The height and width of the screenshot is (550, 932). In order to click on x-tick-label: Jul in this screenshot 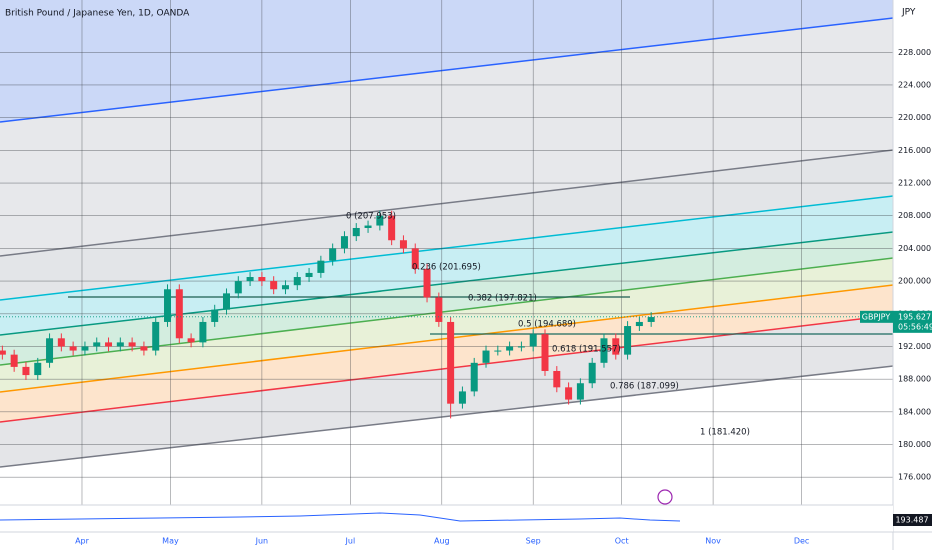, I will do `click(350, 541)`.